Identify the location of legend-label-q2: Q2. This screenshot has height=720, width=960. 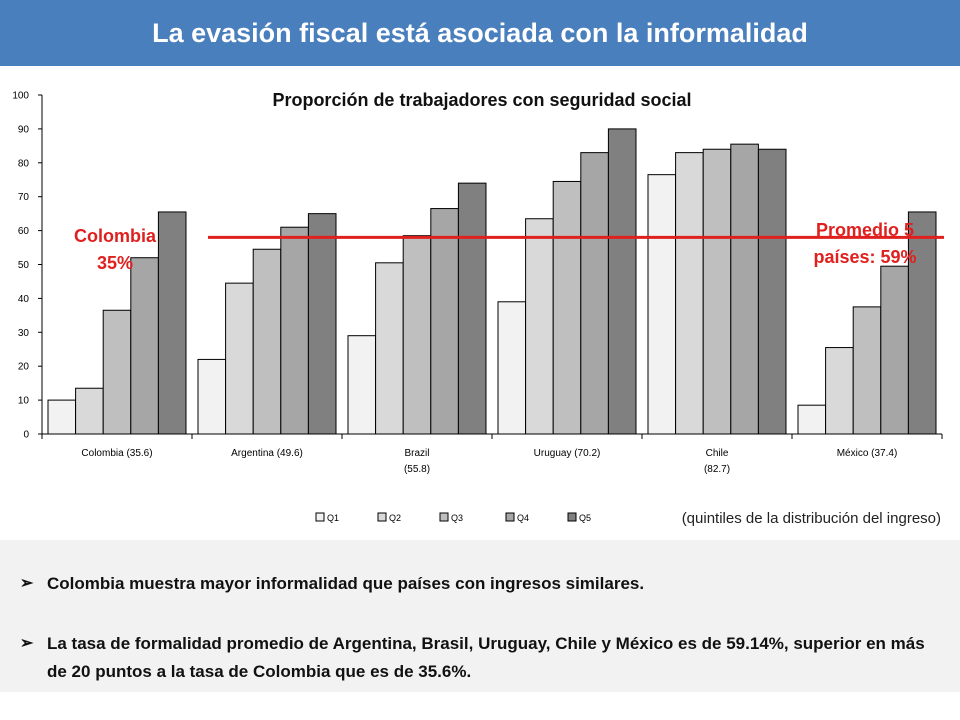
(395, 518).